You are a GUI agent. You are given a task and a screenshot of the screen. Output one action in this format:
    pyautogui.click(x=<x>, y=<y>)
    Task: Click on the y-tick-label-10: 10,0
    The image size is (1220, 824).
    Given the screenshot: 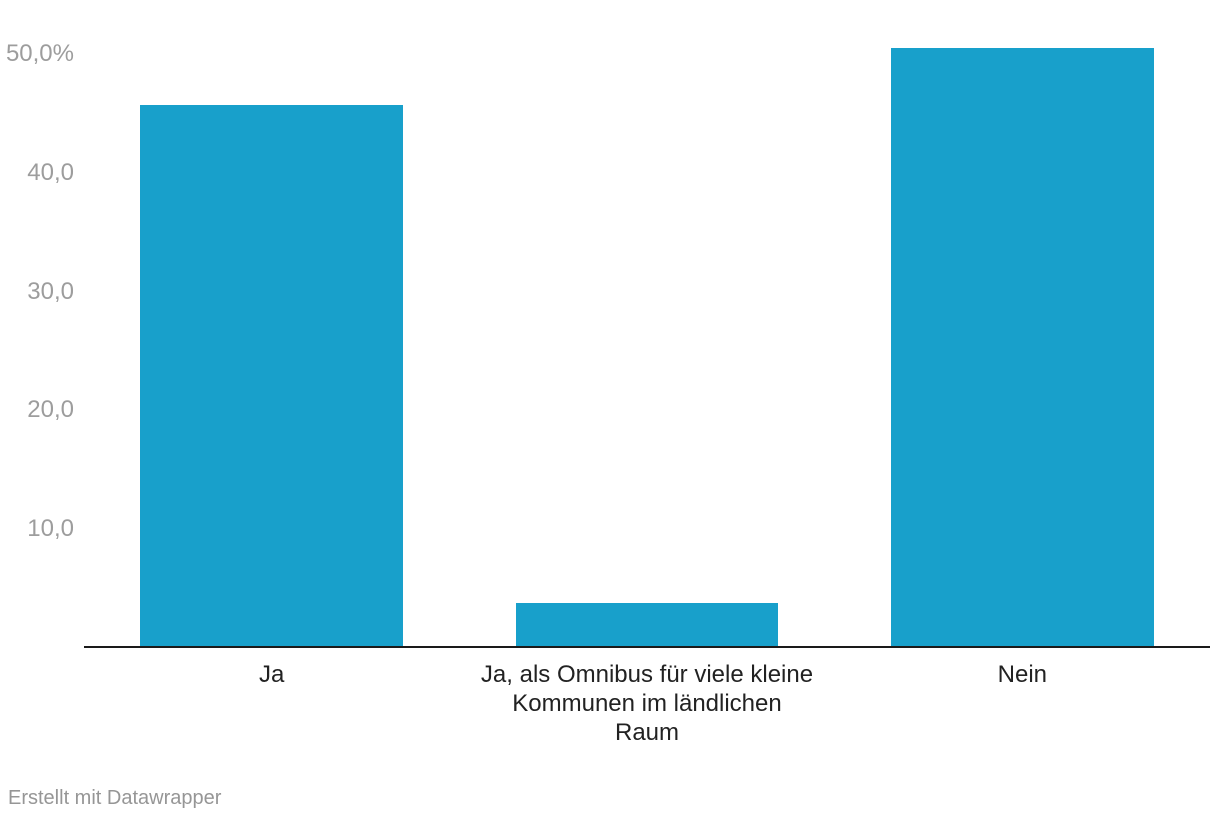 What is the action you would take?
    pyautogui.click(x=50, y=529)
    